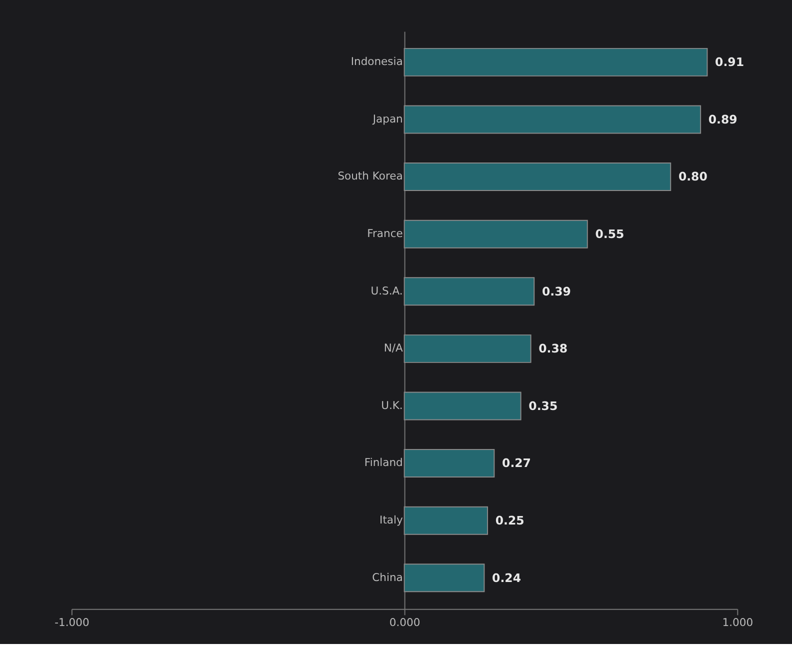 The width and height of the screenshot is (792, 672). Describe the element at coordinates (556, 291) in the screenshot. I see `data-label: 0.39` at that location.